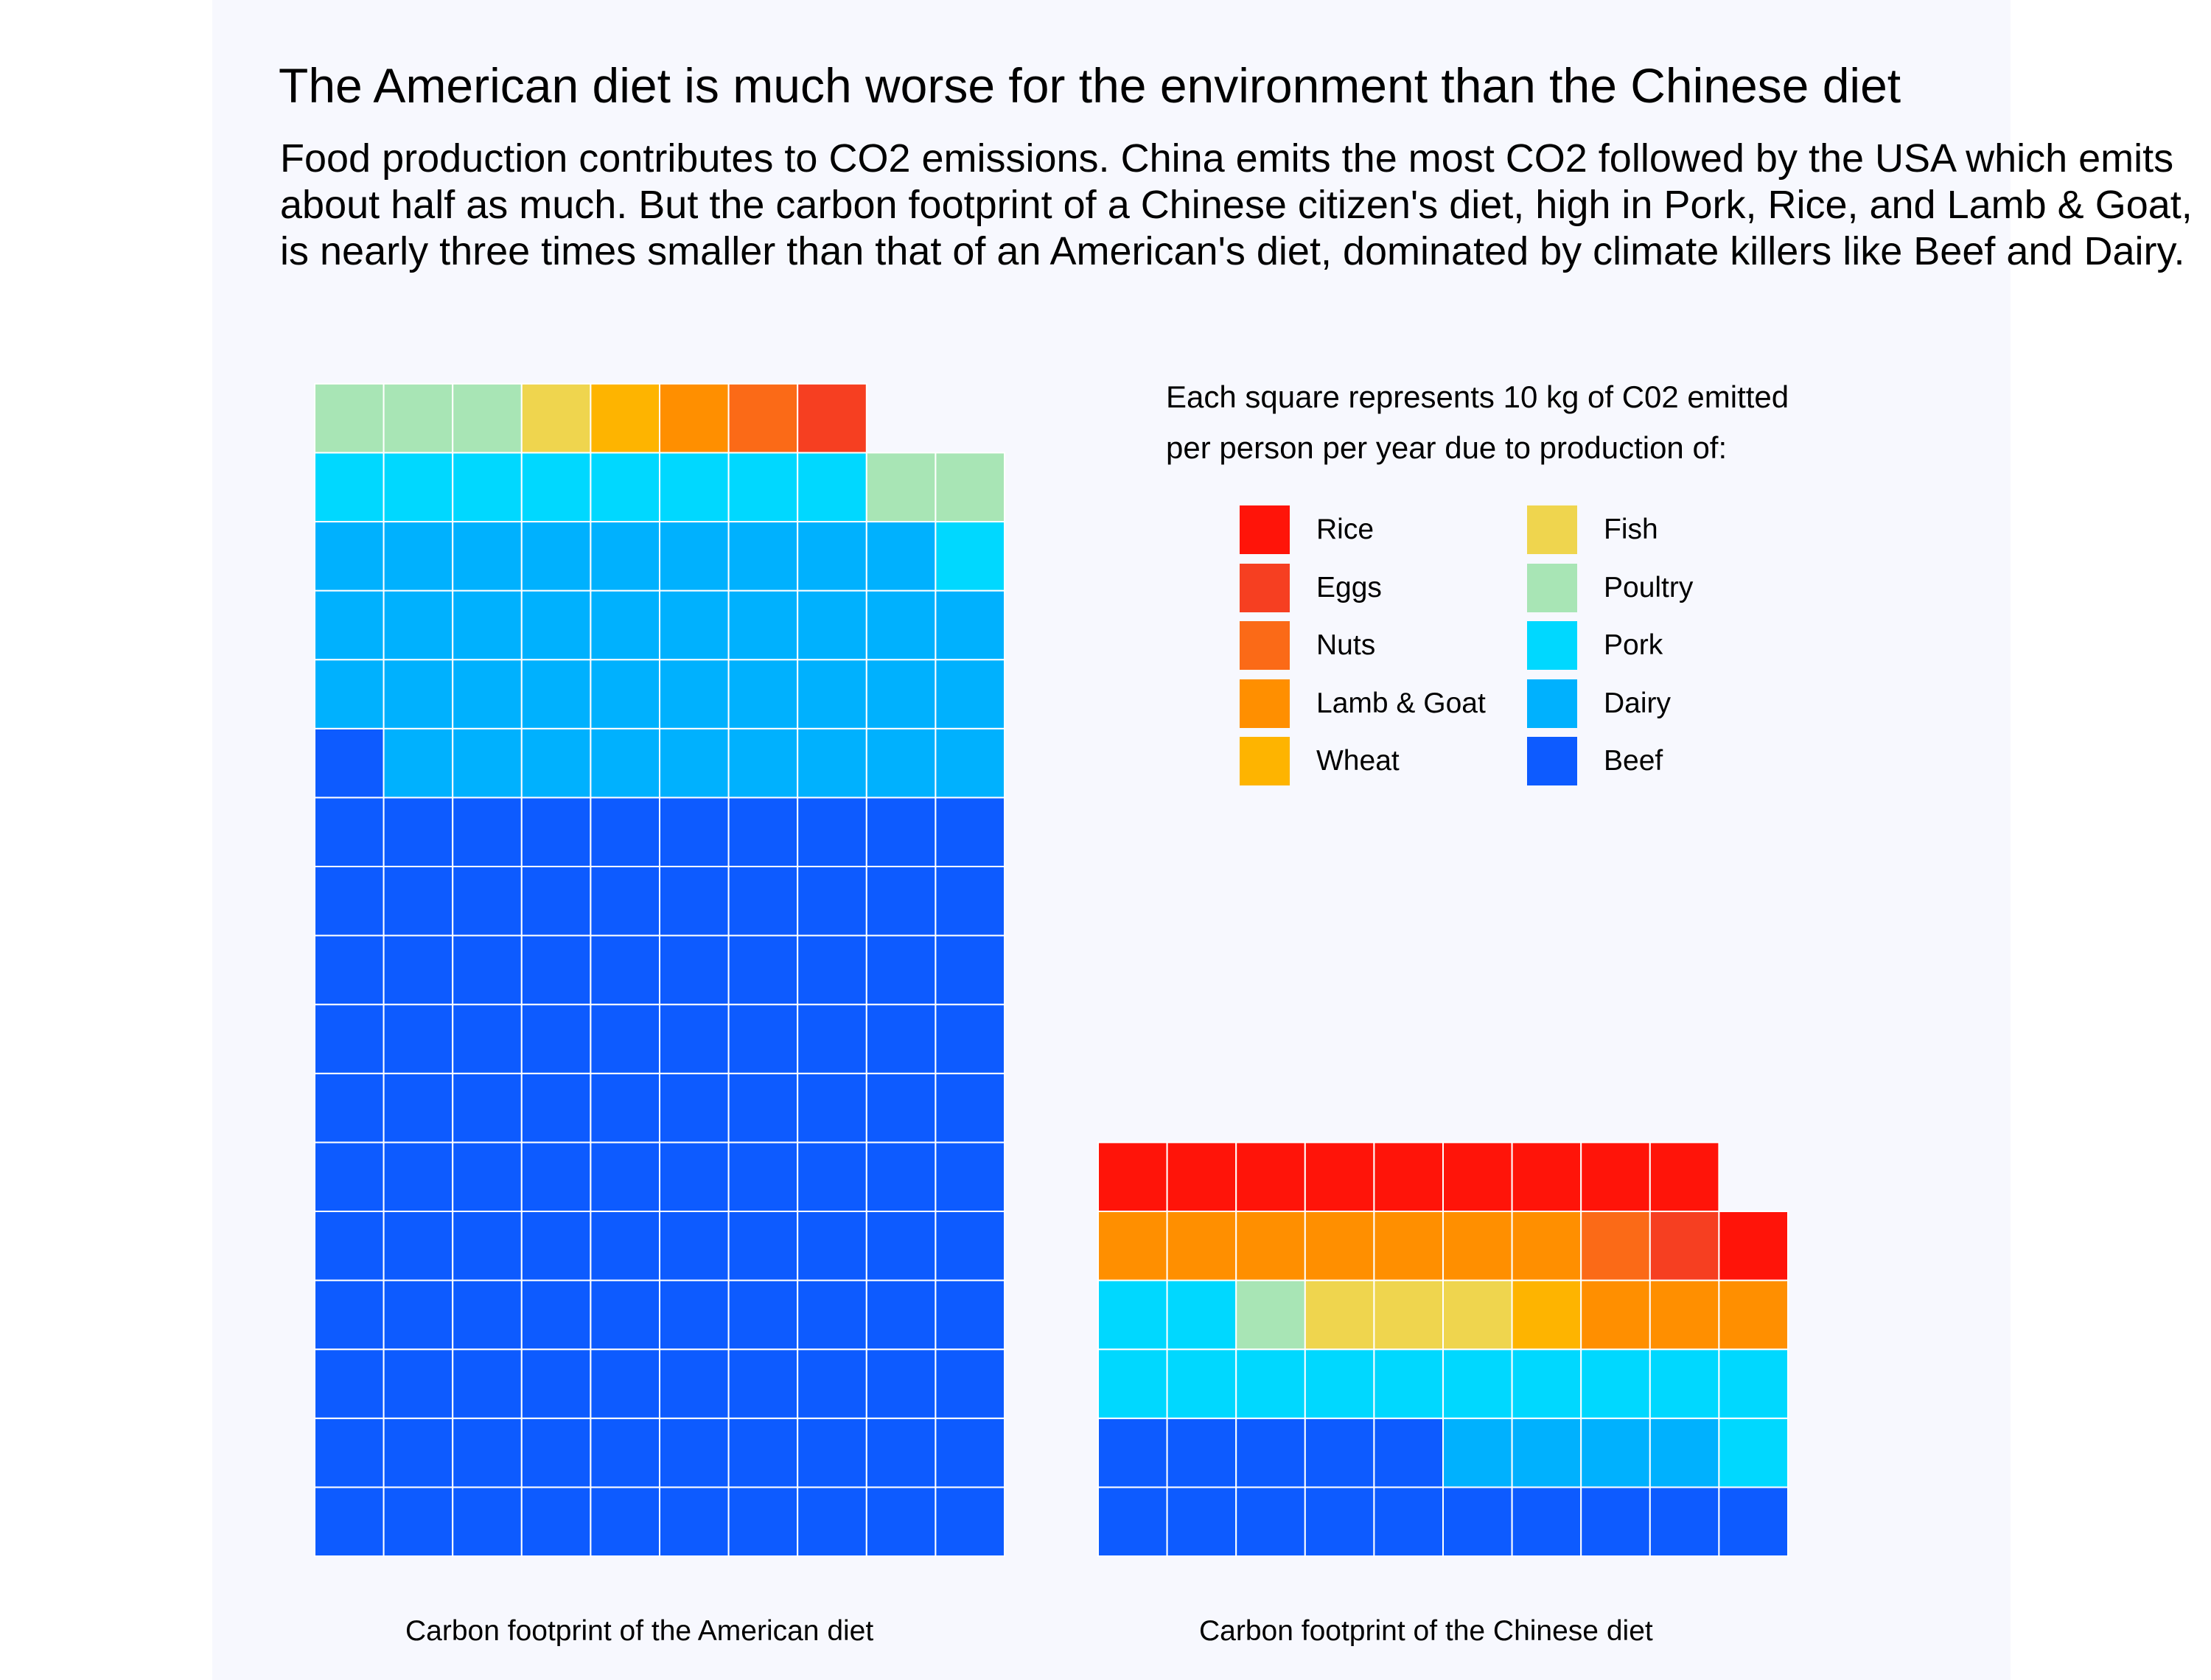 This screenshot has width=2211, height=1680. Describe the element at coordinates (1631, 529) in the screenshot. I see `legend-label: Fish` at that location.